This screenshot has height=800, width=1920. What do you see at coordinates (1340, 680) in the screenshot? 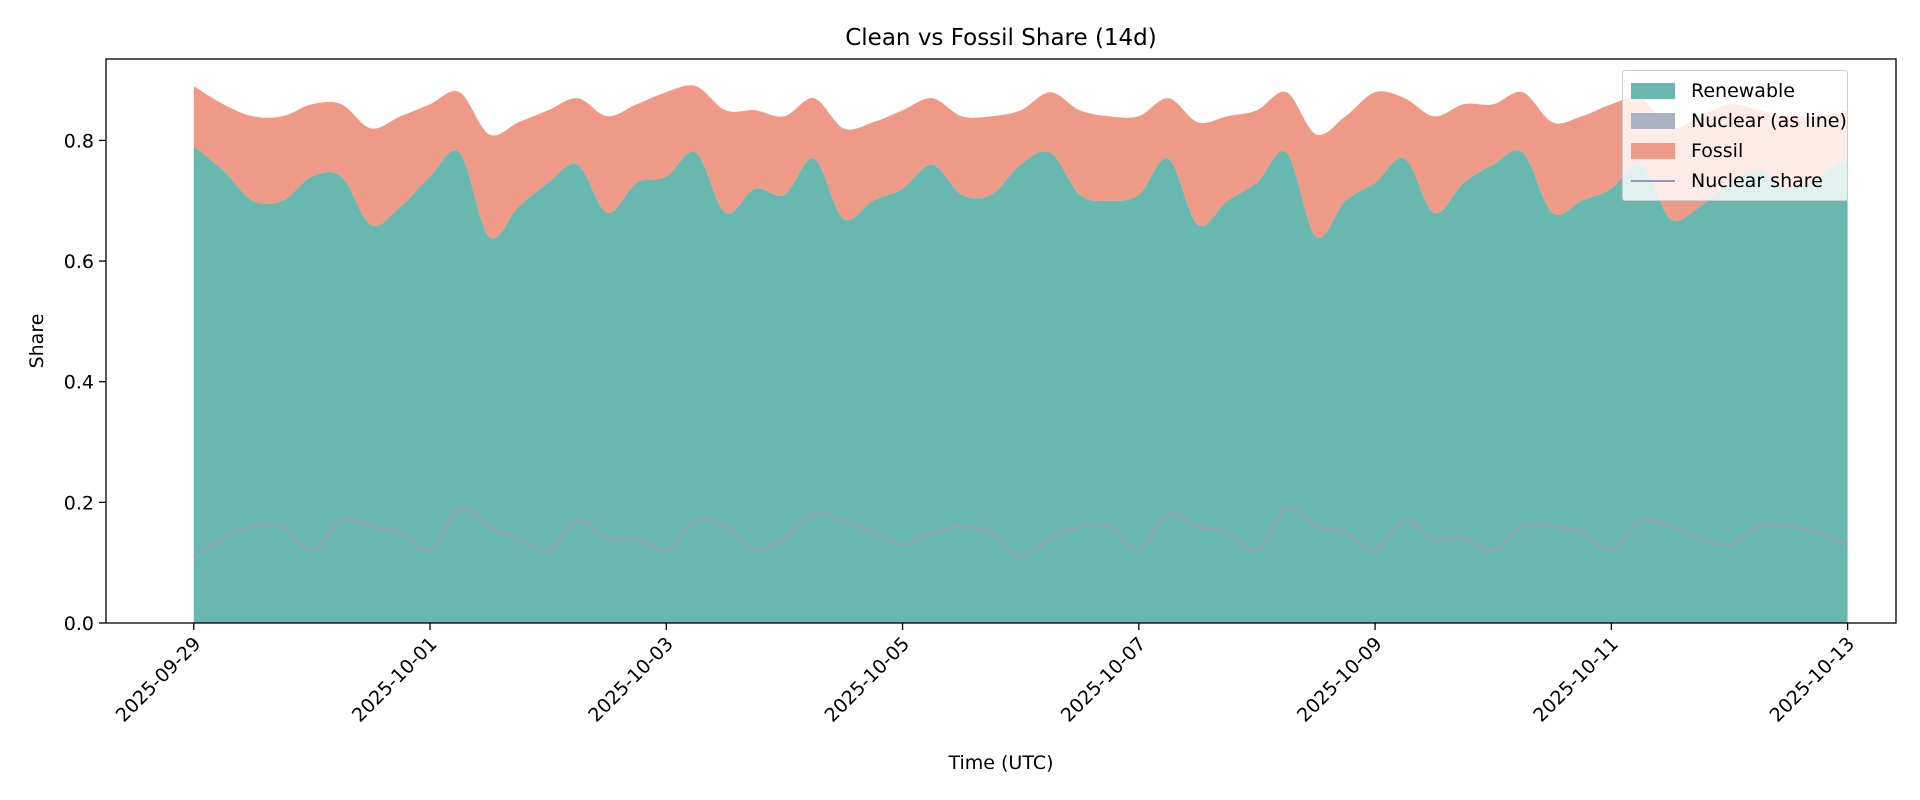
I see `x-tick-label: 2025-10-09` at bounding box center [1340, 680].